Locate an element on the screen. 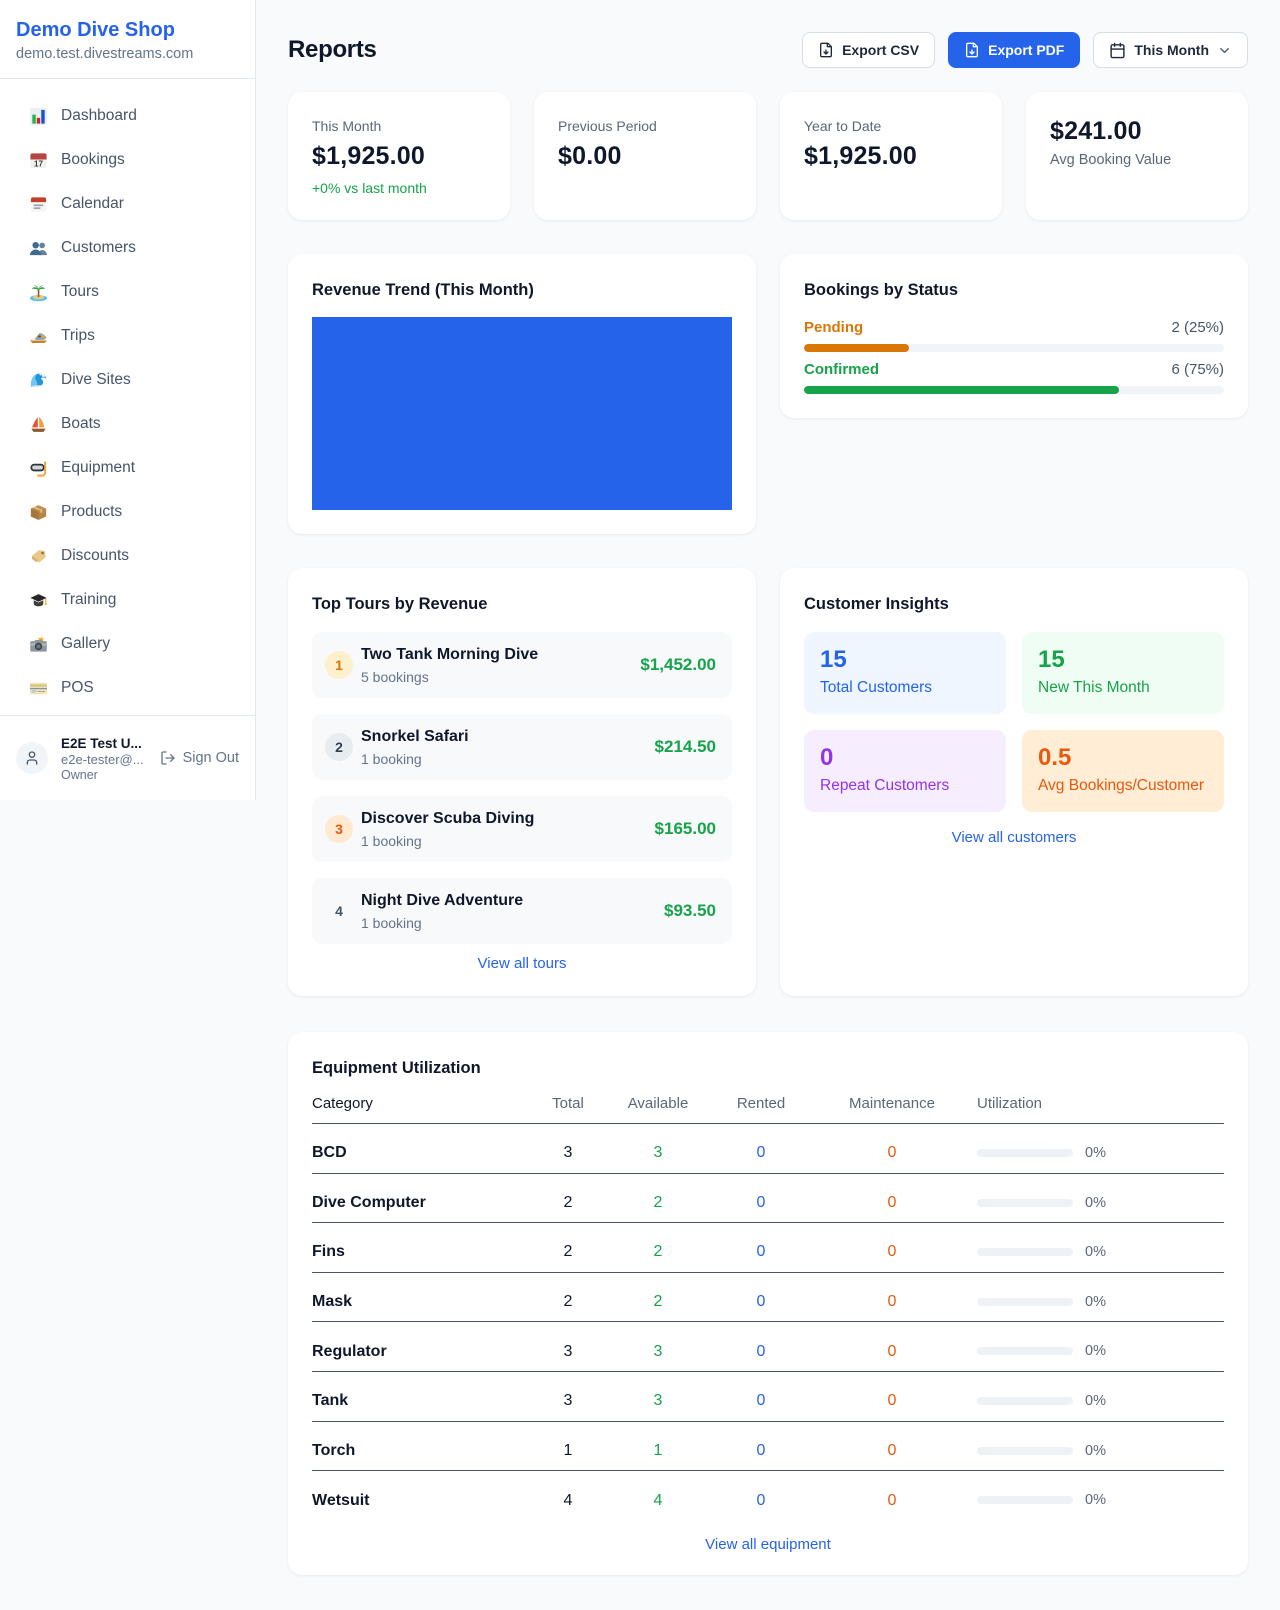 This screenshot has width=1280, height=1610. svg-text: 17 is located at coordinates (38, 163).